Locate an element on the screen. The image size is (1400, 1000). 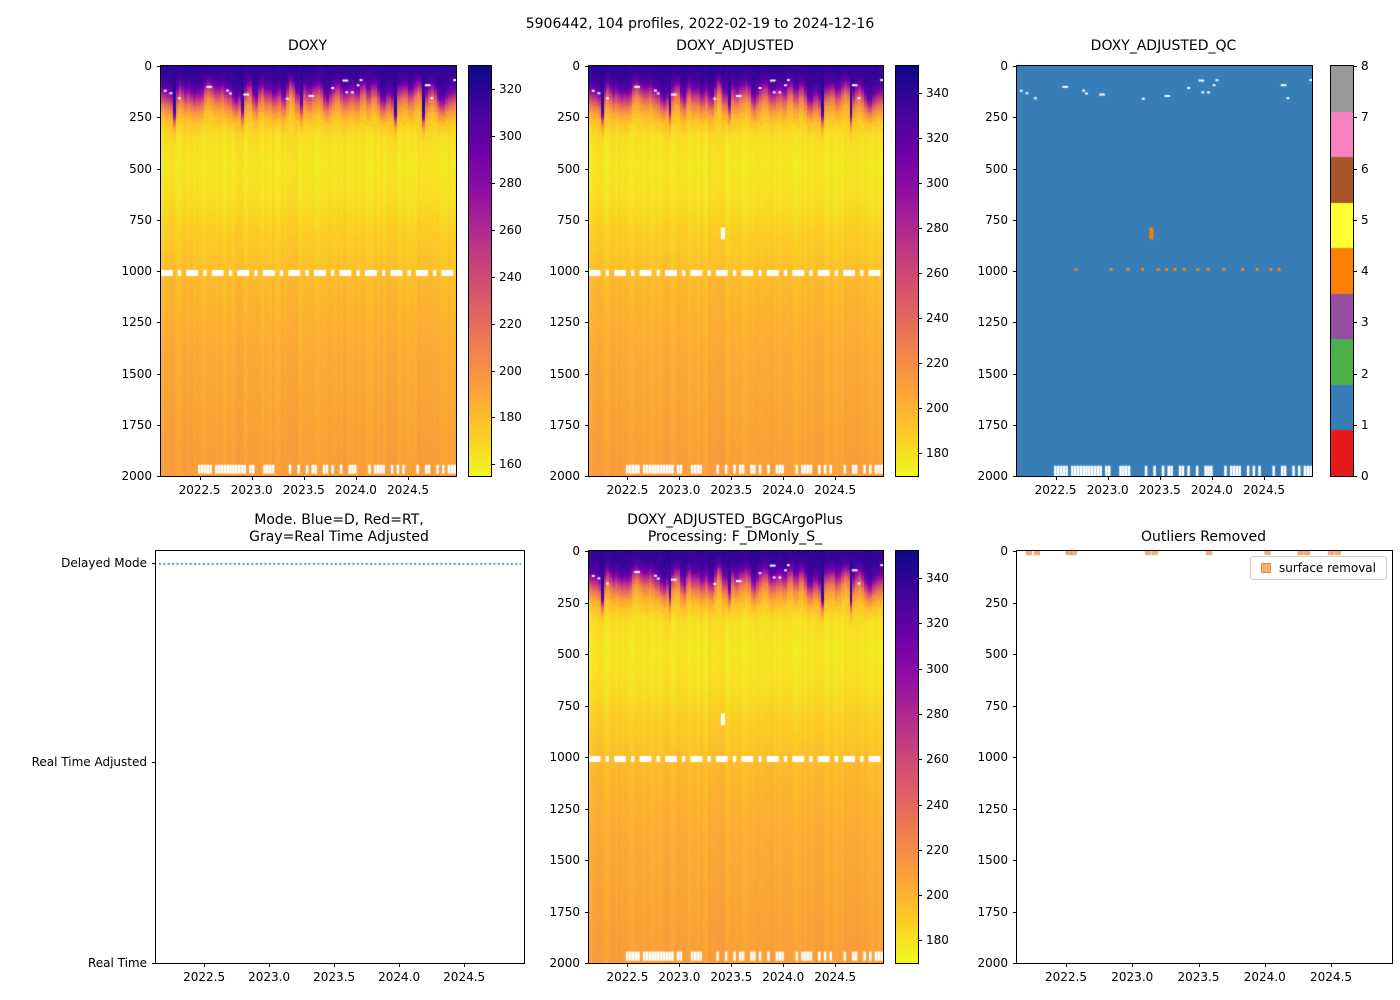
x-tick-label: 2023.5 is located at coordinates (1159, 490).